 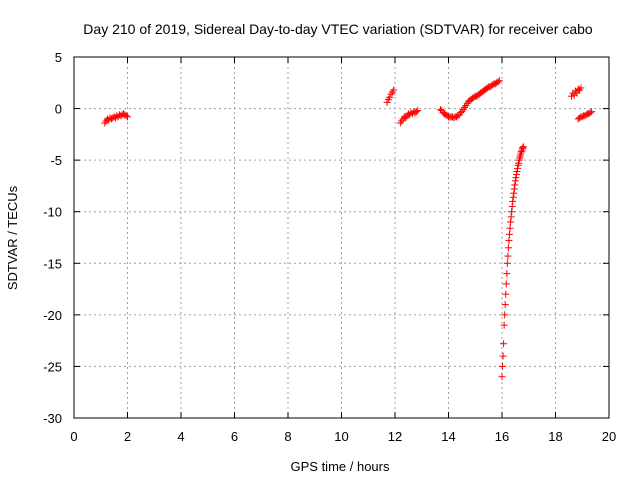 I want to click on x-tick-labels: 0 2 4 6 8 10 12 14 16 18 20, so click(x=343, y=436).